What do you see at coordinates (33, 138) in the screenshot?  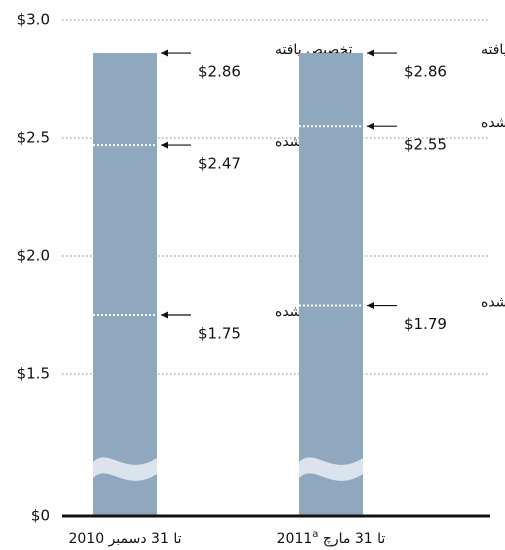 I see `y-tick-label: $2.5` at bounding box center [33, 138].